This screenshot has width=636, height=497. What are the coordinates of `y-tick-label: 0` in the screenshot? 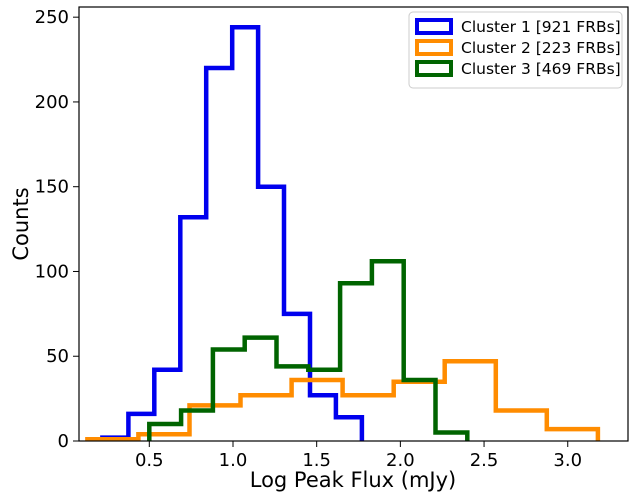 It's located at (63, 441).